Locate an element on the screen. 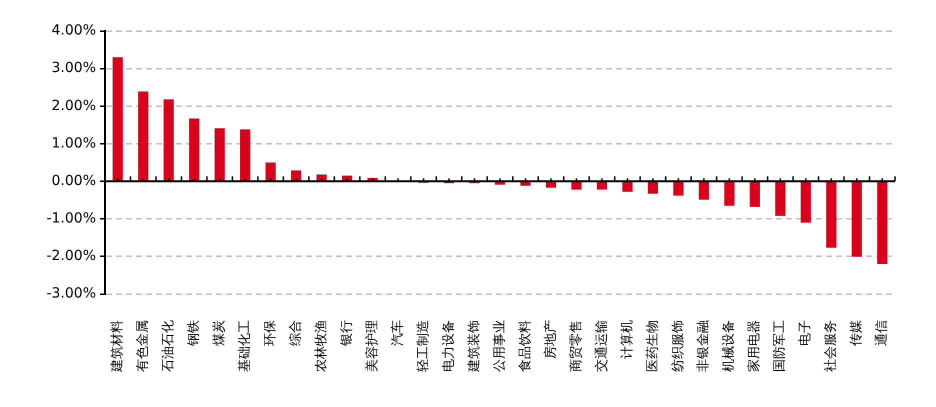  x-tick-label: 农林牧渔 is located at coordinates (321, 346).